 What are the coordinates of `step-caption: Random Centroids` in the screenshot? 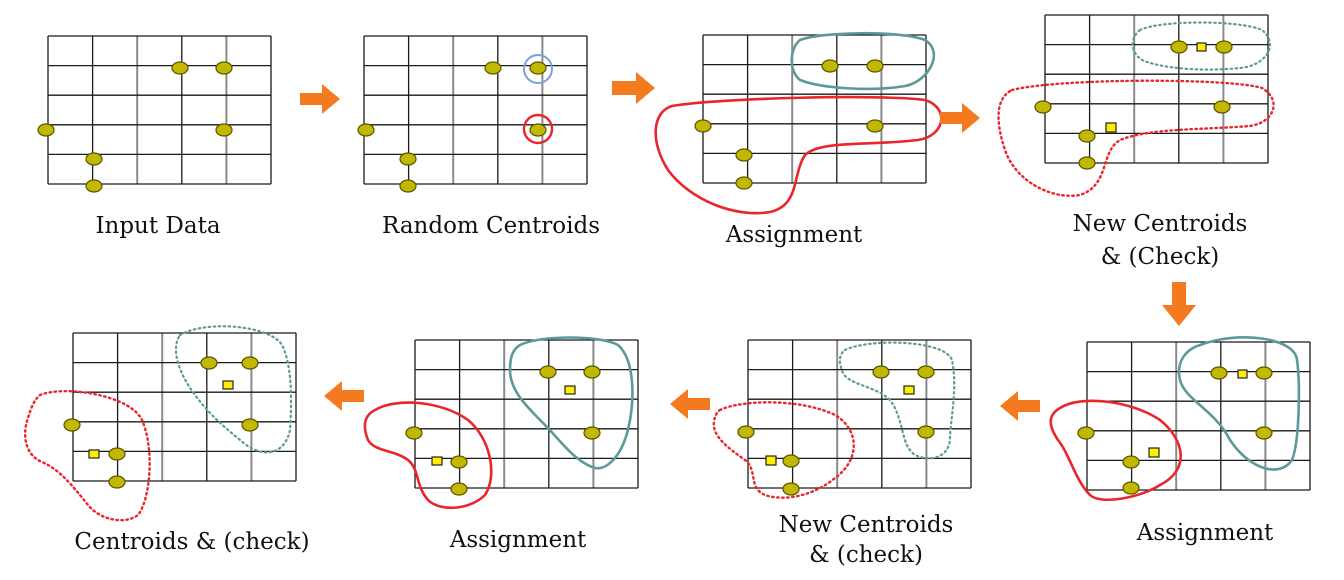 It's located at (491, 226).